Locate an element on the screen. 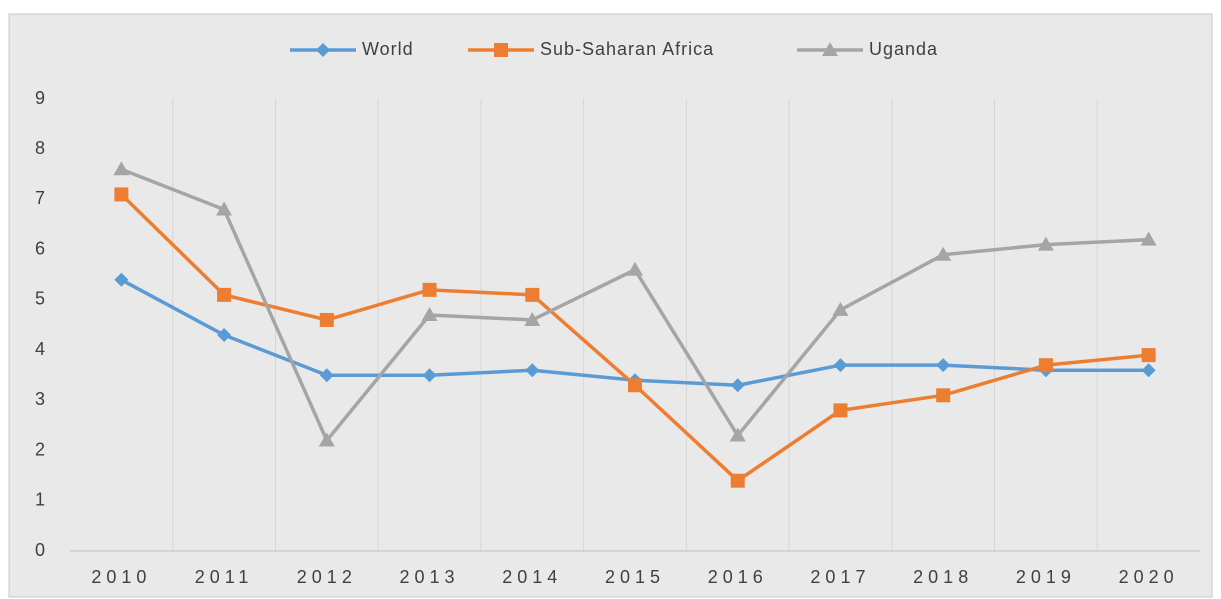 This screenshot has width=1221, height=599. x-tick-label: 2017 is located at coordinates (840, 577).